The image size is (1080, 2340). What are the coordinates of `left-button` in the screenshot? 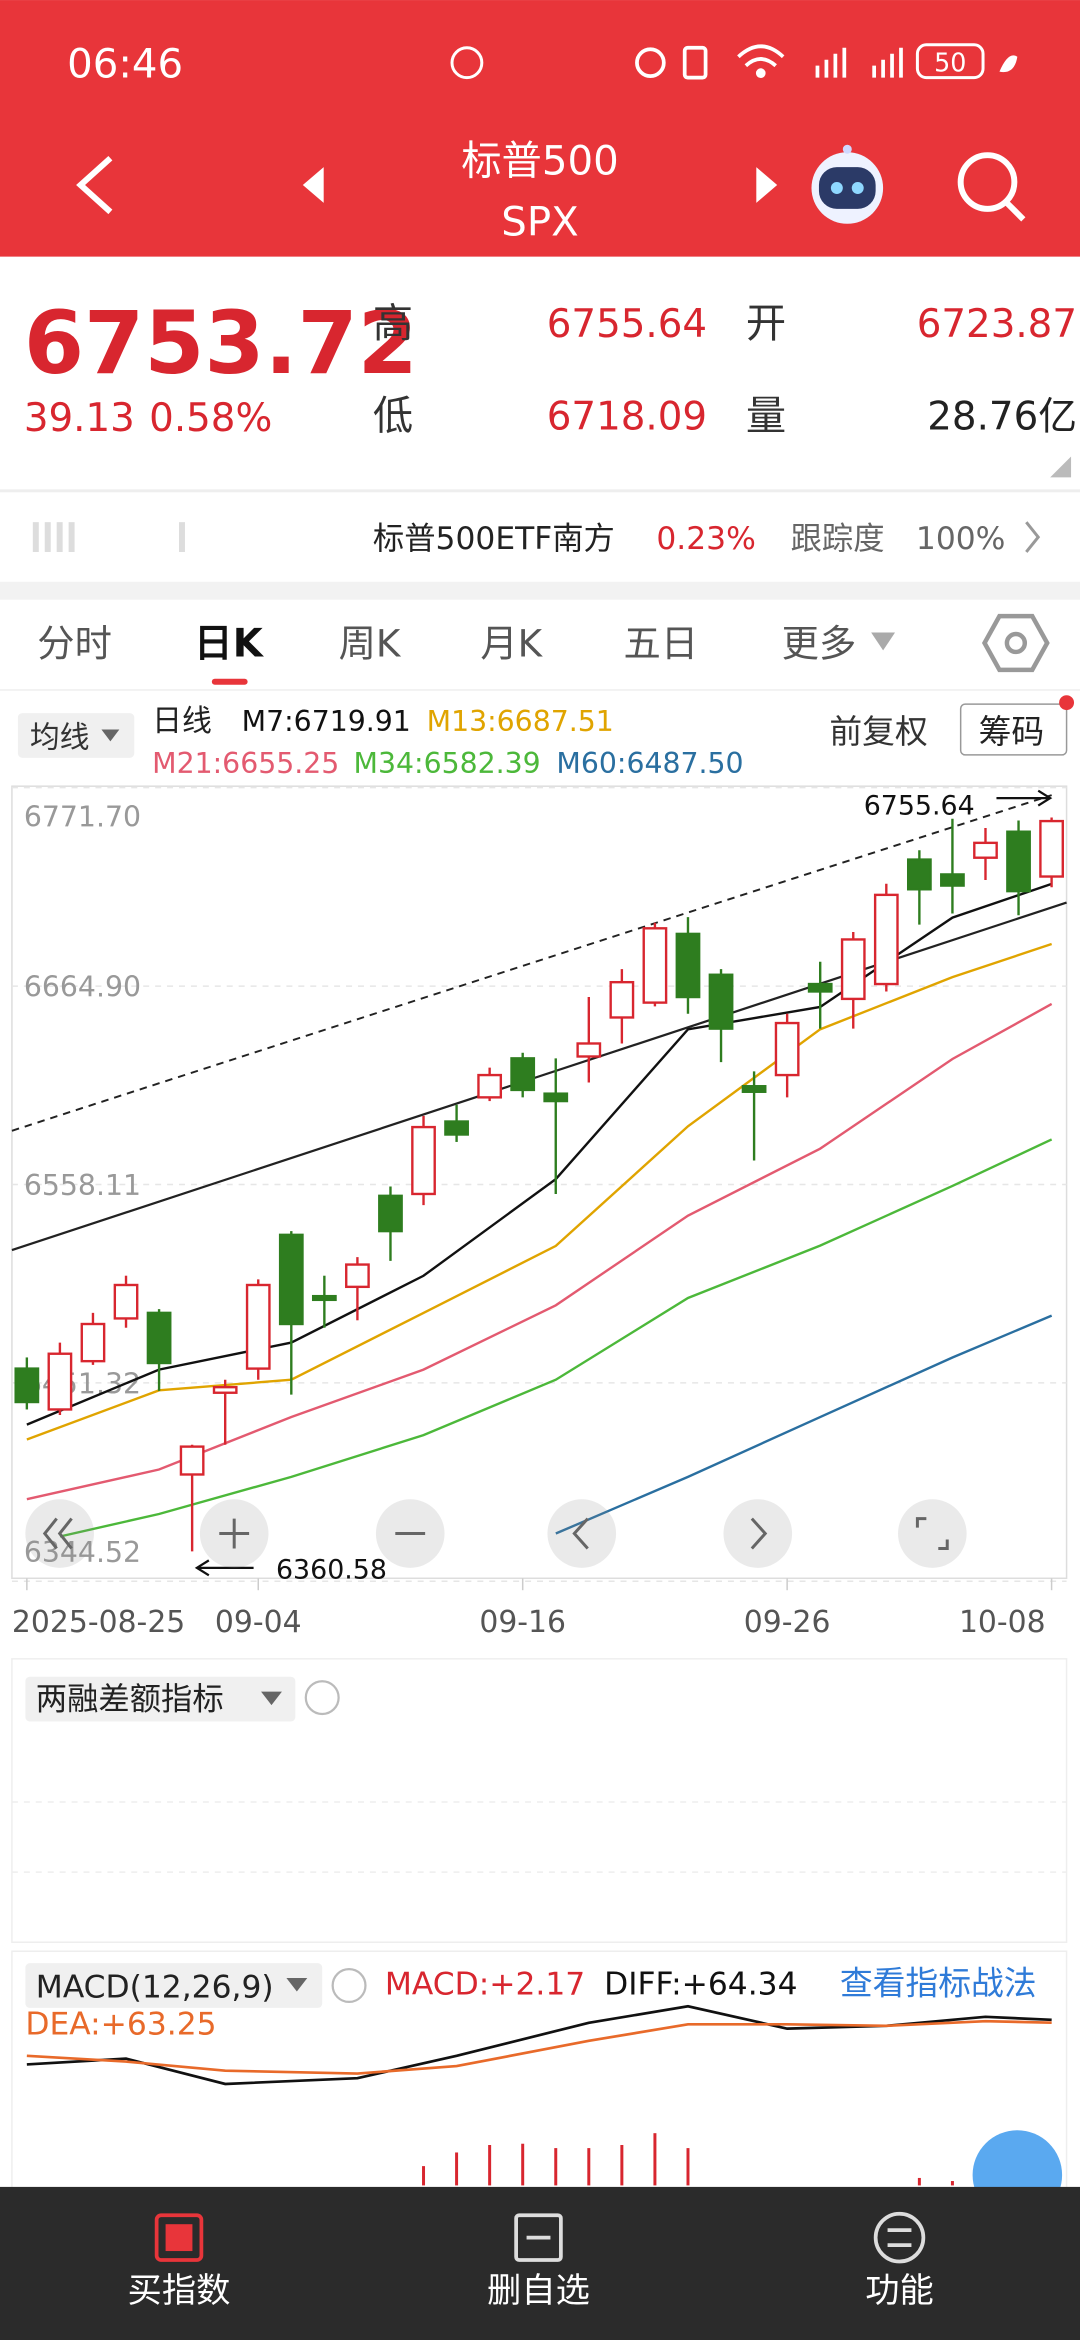 It's located at (582, 1533).